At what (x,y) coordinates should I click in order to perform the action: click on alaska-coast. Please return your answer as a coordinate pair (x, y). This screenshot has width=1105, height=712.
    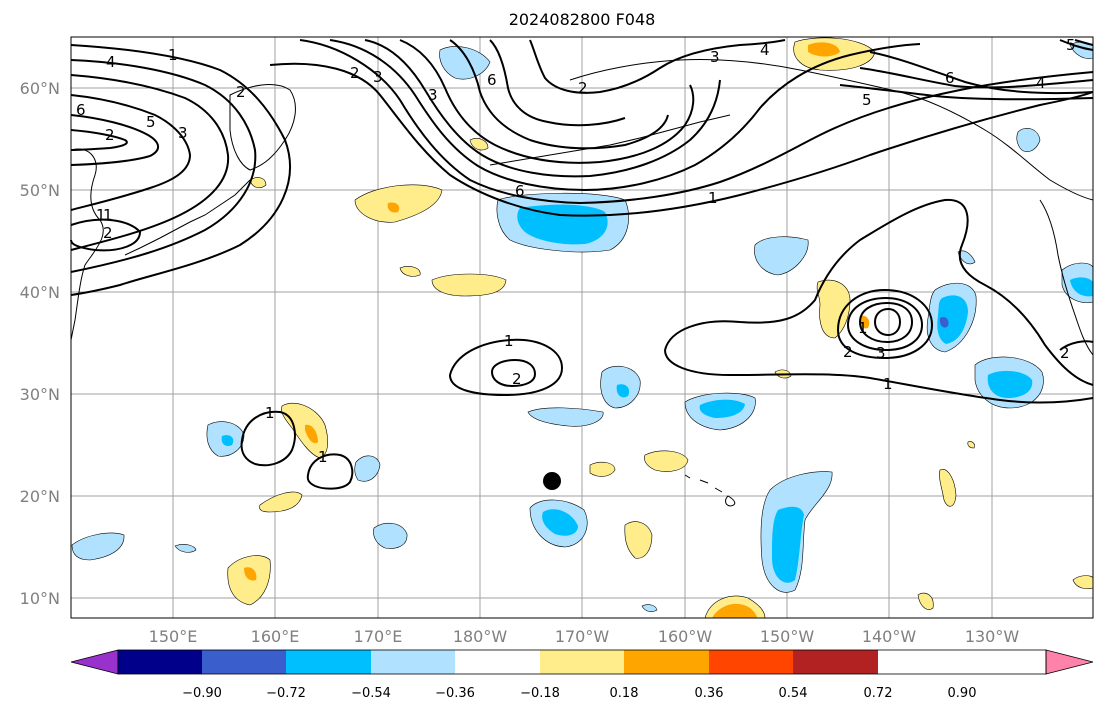
    Looking at the image, I should click on (831, 129).